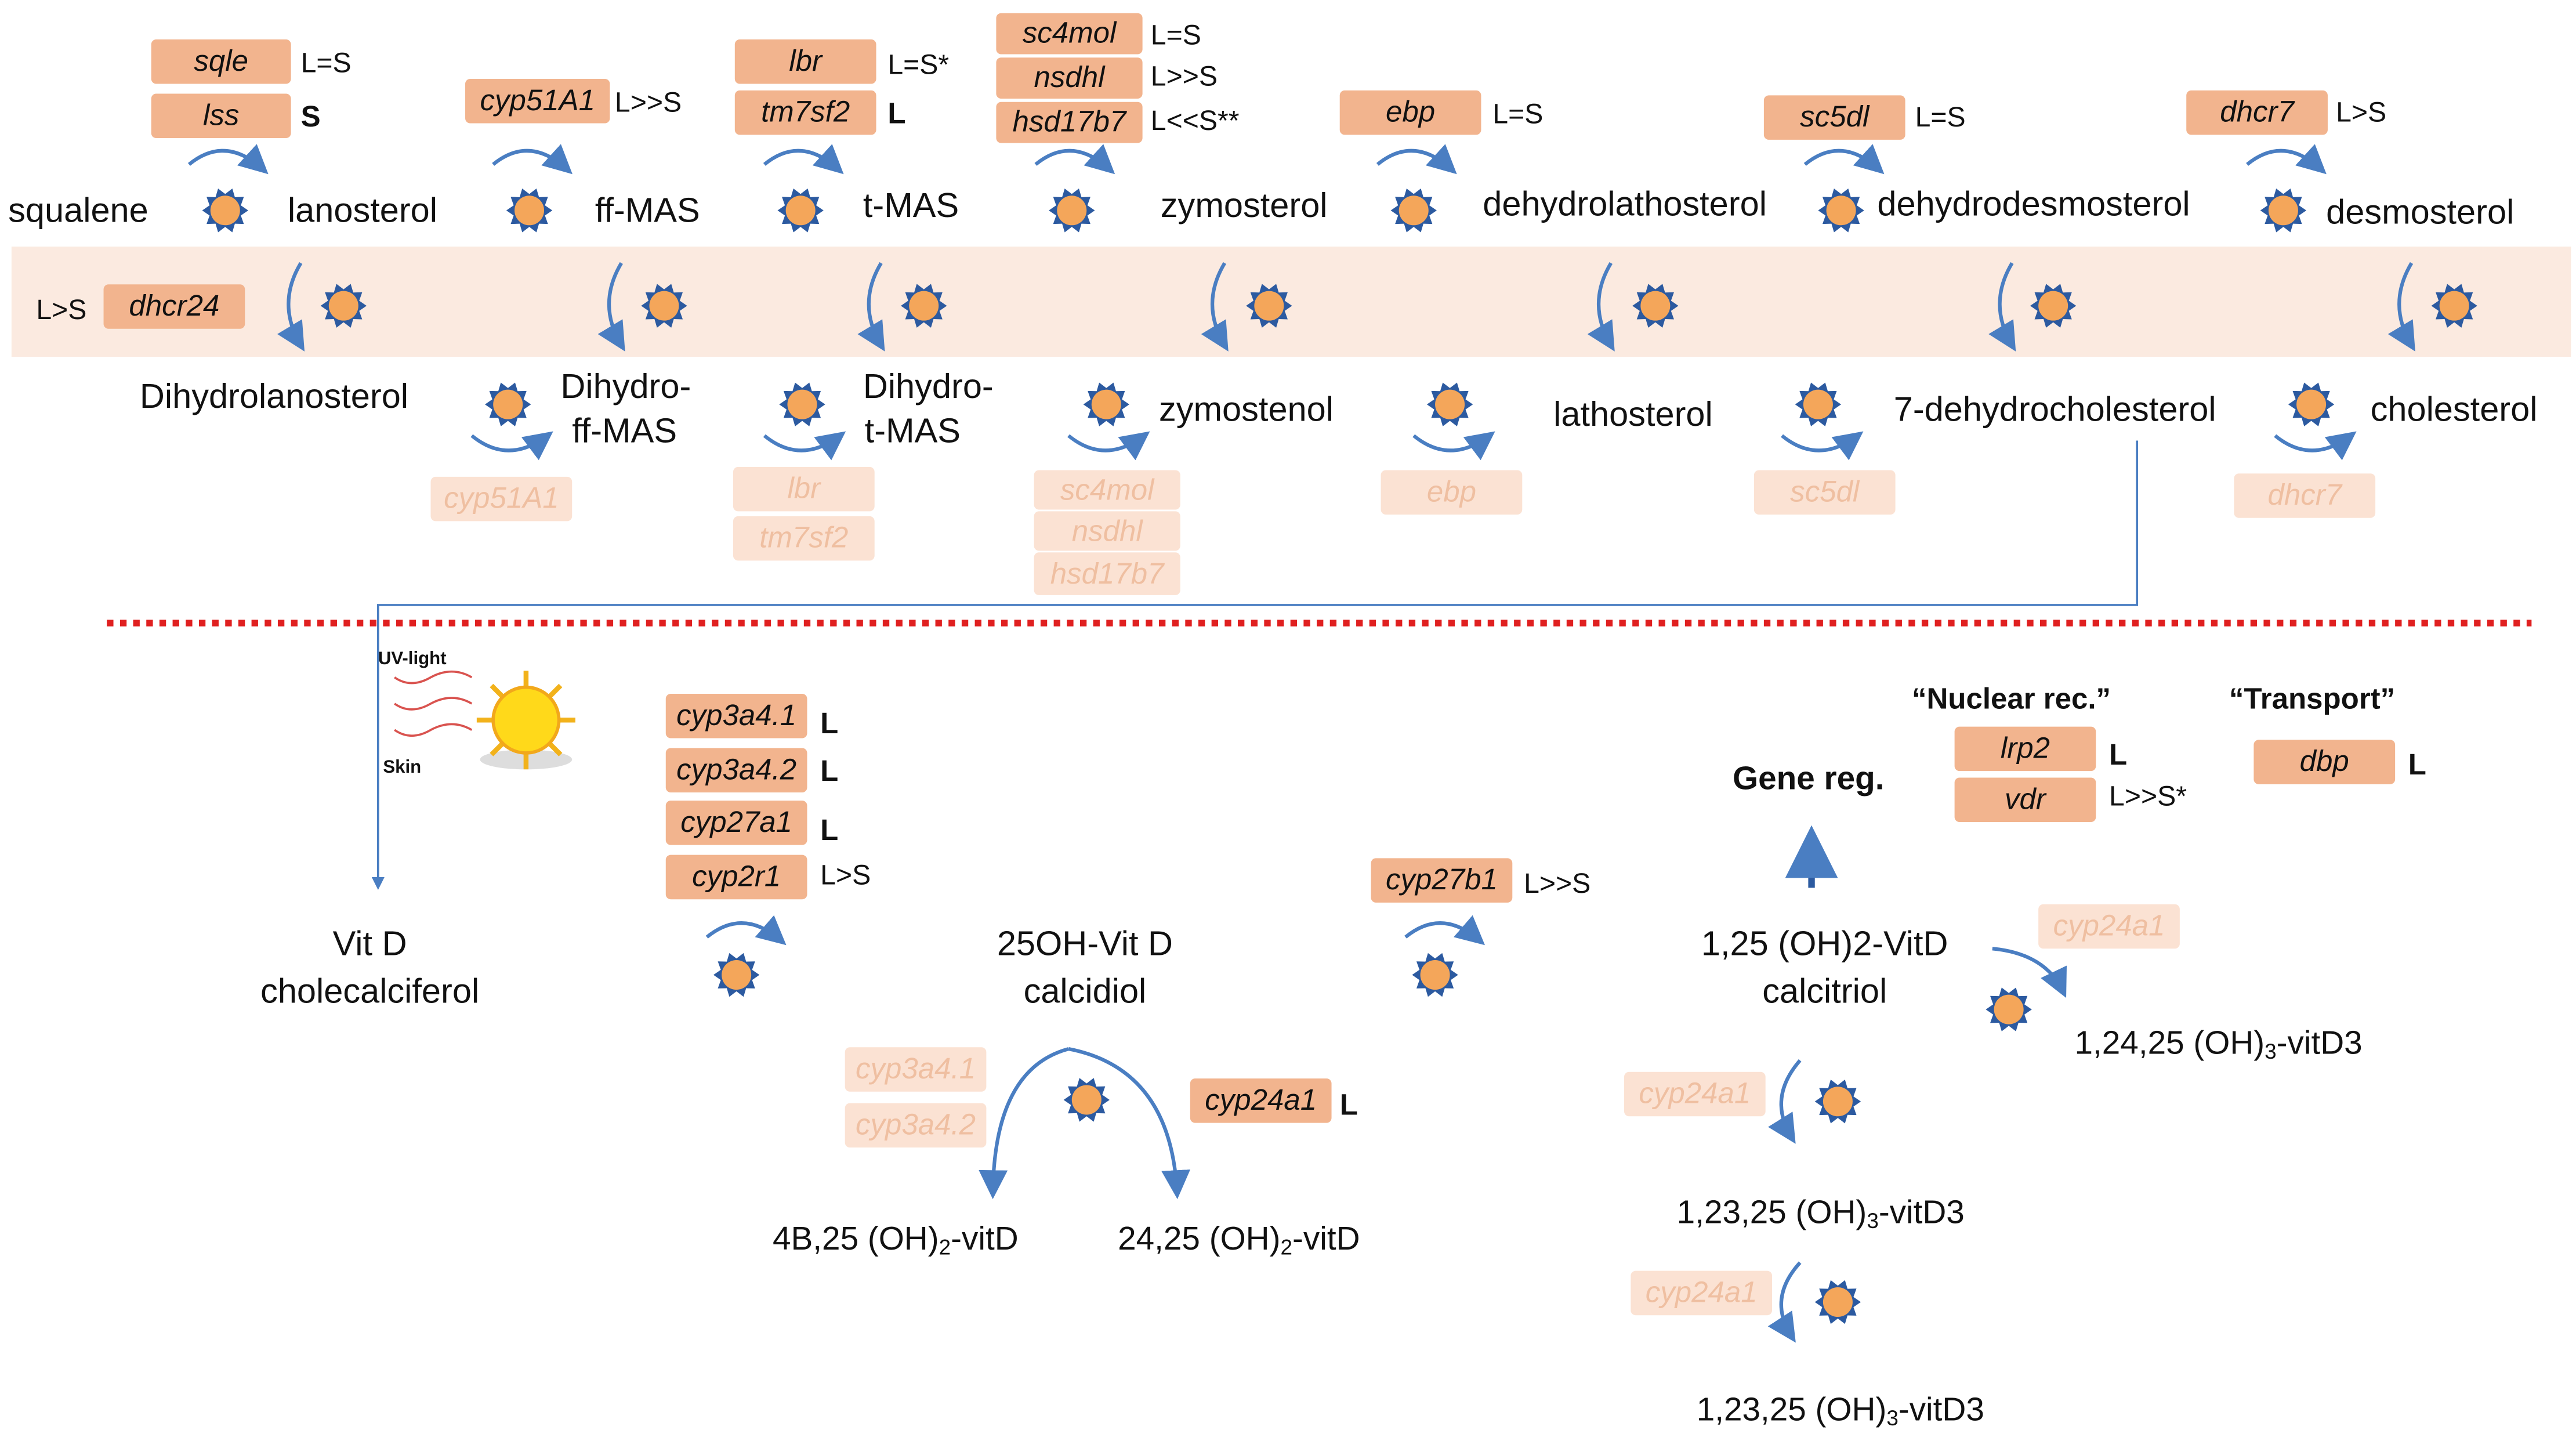 This screenshot has width=2576, height=1441. Describe the element at coordinates (830, 830) in the screenshot. I see `note-cyp27a1: L` at that location.